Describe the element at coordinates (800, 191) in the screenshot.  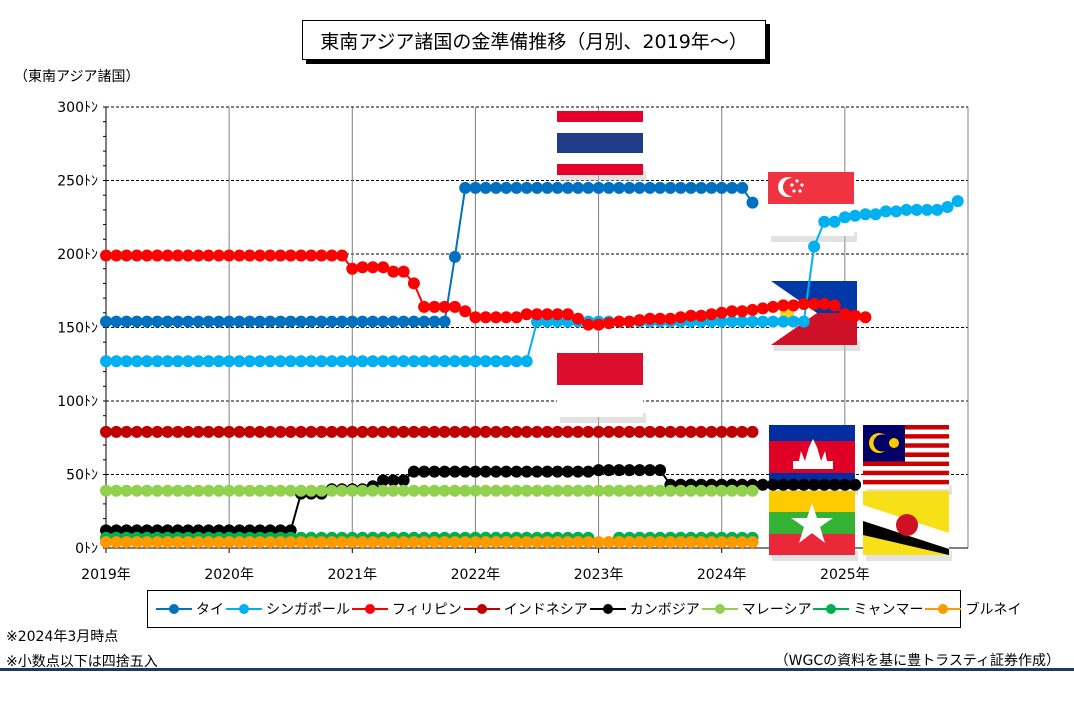
I see `flag-star` at that location.